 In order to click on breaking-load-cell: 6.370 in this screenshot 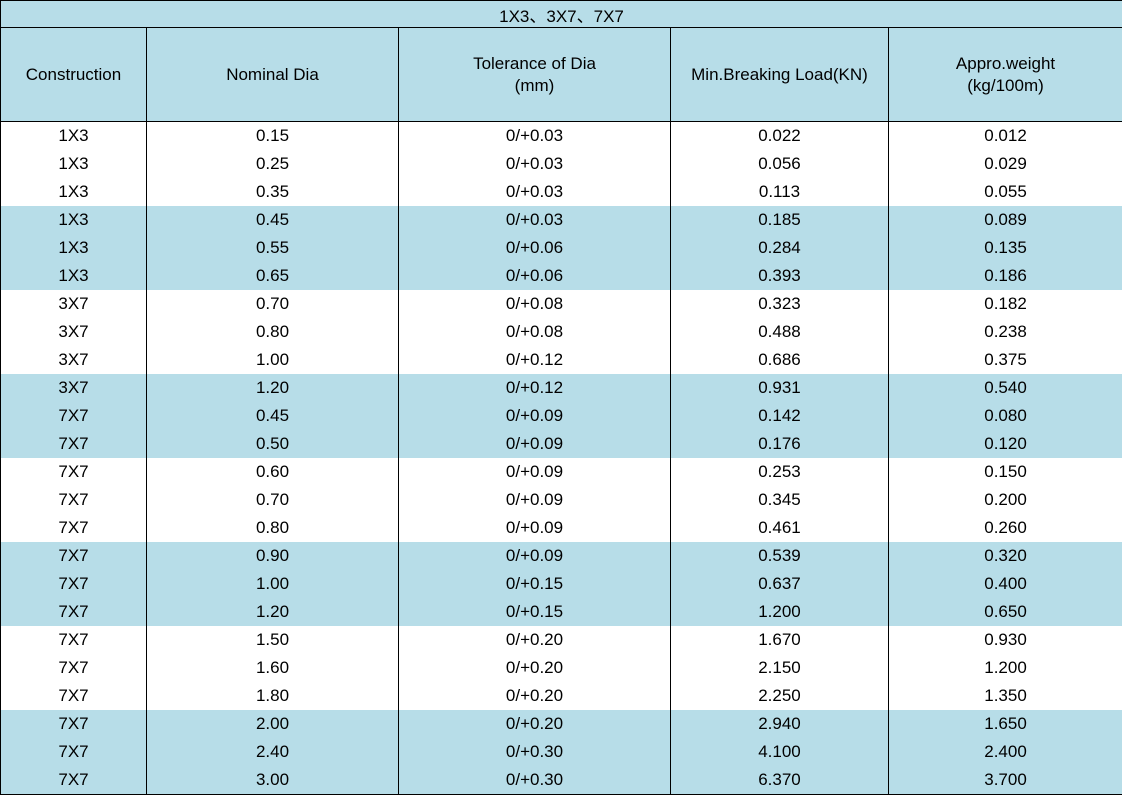, I will do `click(779, 780)`.